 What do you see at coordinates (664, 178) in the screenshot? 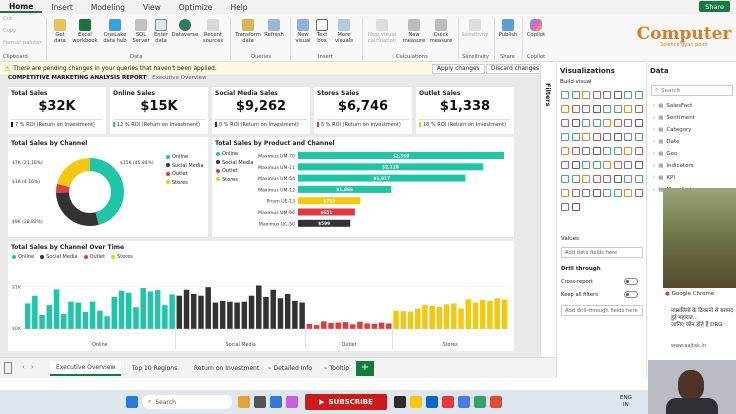
I see `data-table-item: › ▦ KPI` at bounding box center [664, 178].